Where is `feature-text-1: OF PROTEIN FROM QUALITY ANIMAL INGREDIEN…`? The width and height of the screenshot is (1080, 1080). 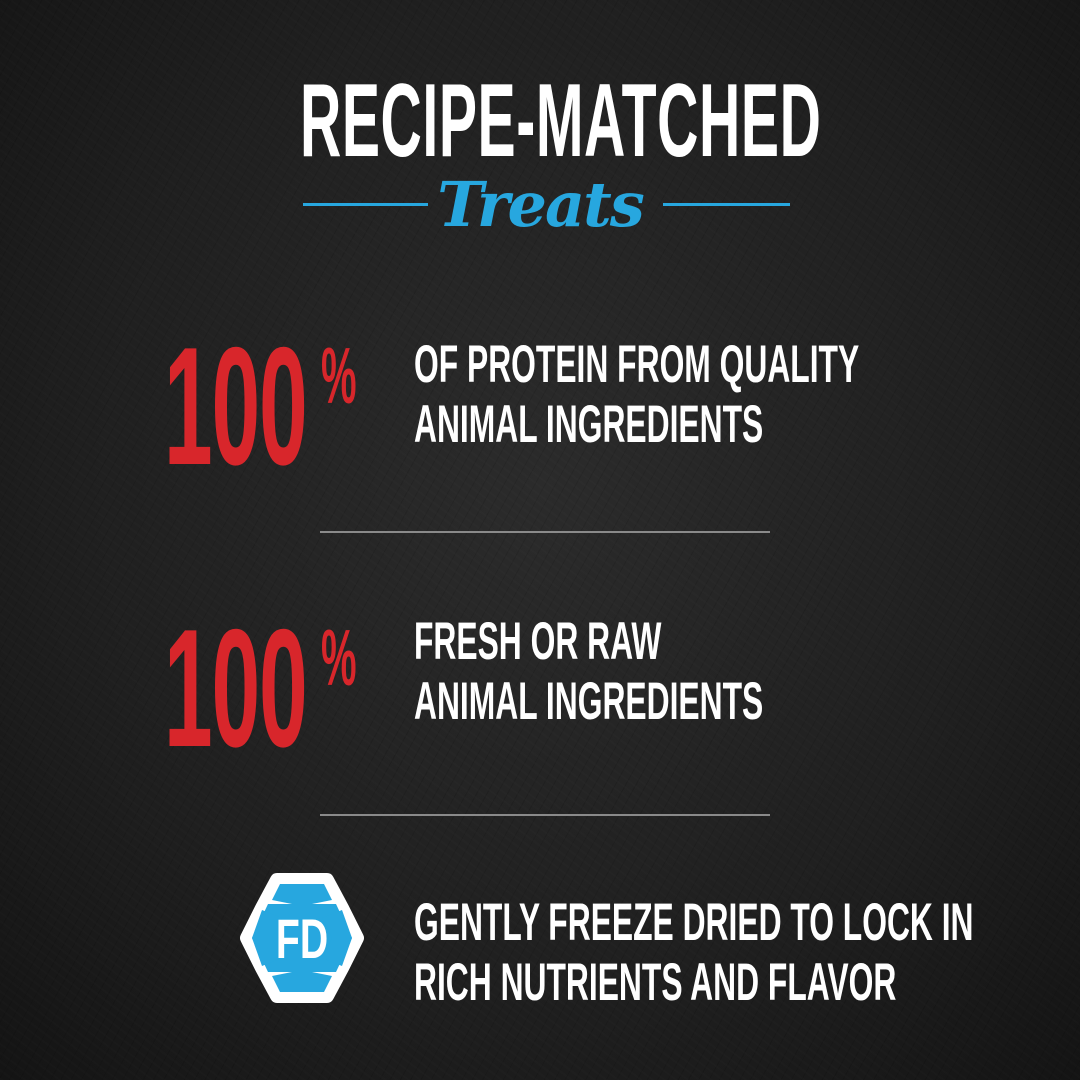
feature-text-1: OF PROTEIN FROM QUALITY ANIMAL INGREDIEN… is located at coordinates (636, 395).